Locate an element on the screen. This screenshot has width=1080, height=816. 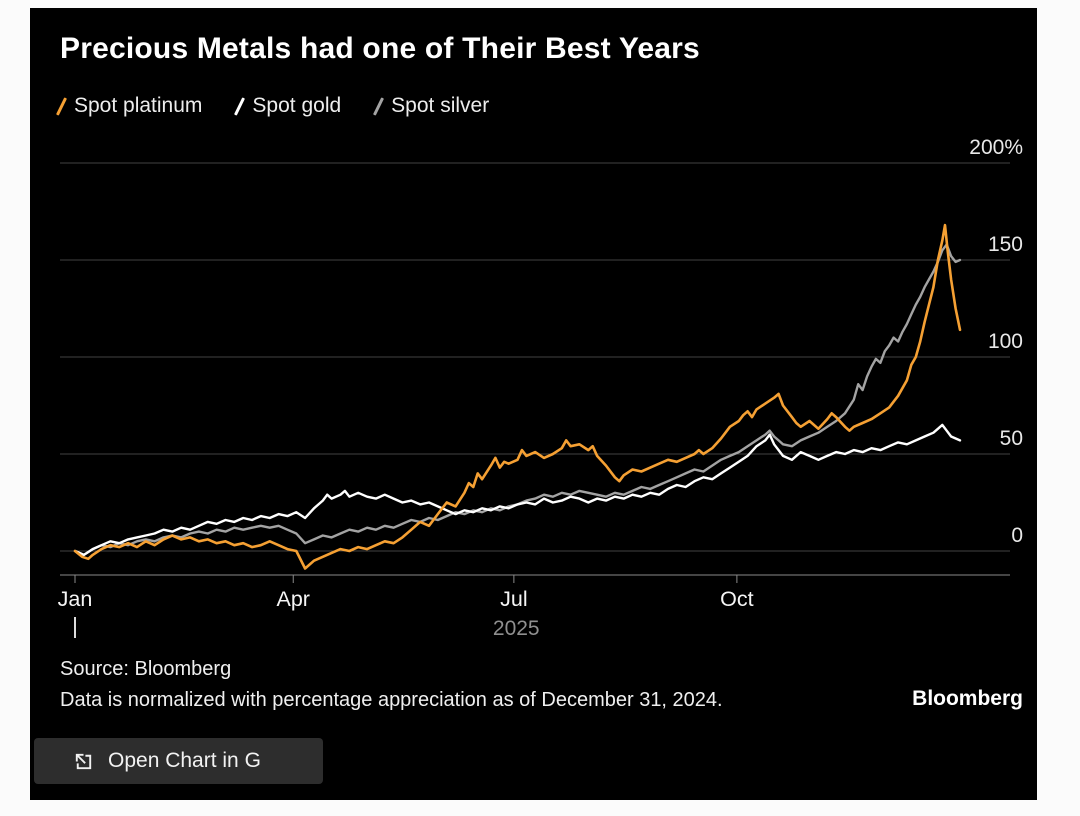
year-label: 2025 is located at coordinates (516, 628).